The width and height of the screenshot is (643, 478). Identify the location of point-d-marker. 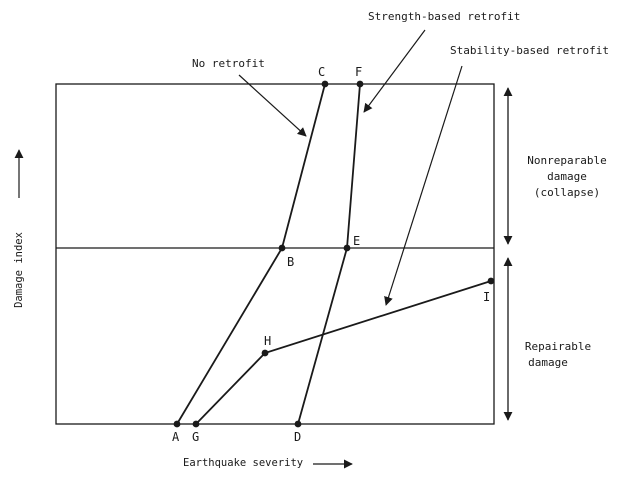
(298, 424).